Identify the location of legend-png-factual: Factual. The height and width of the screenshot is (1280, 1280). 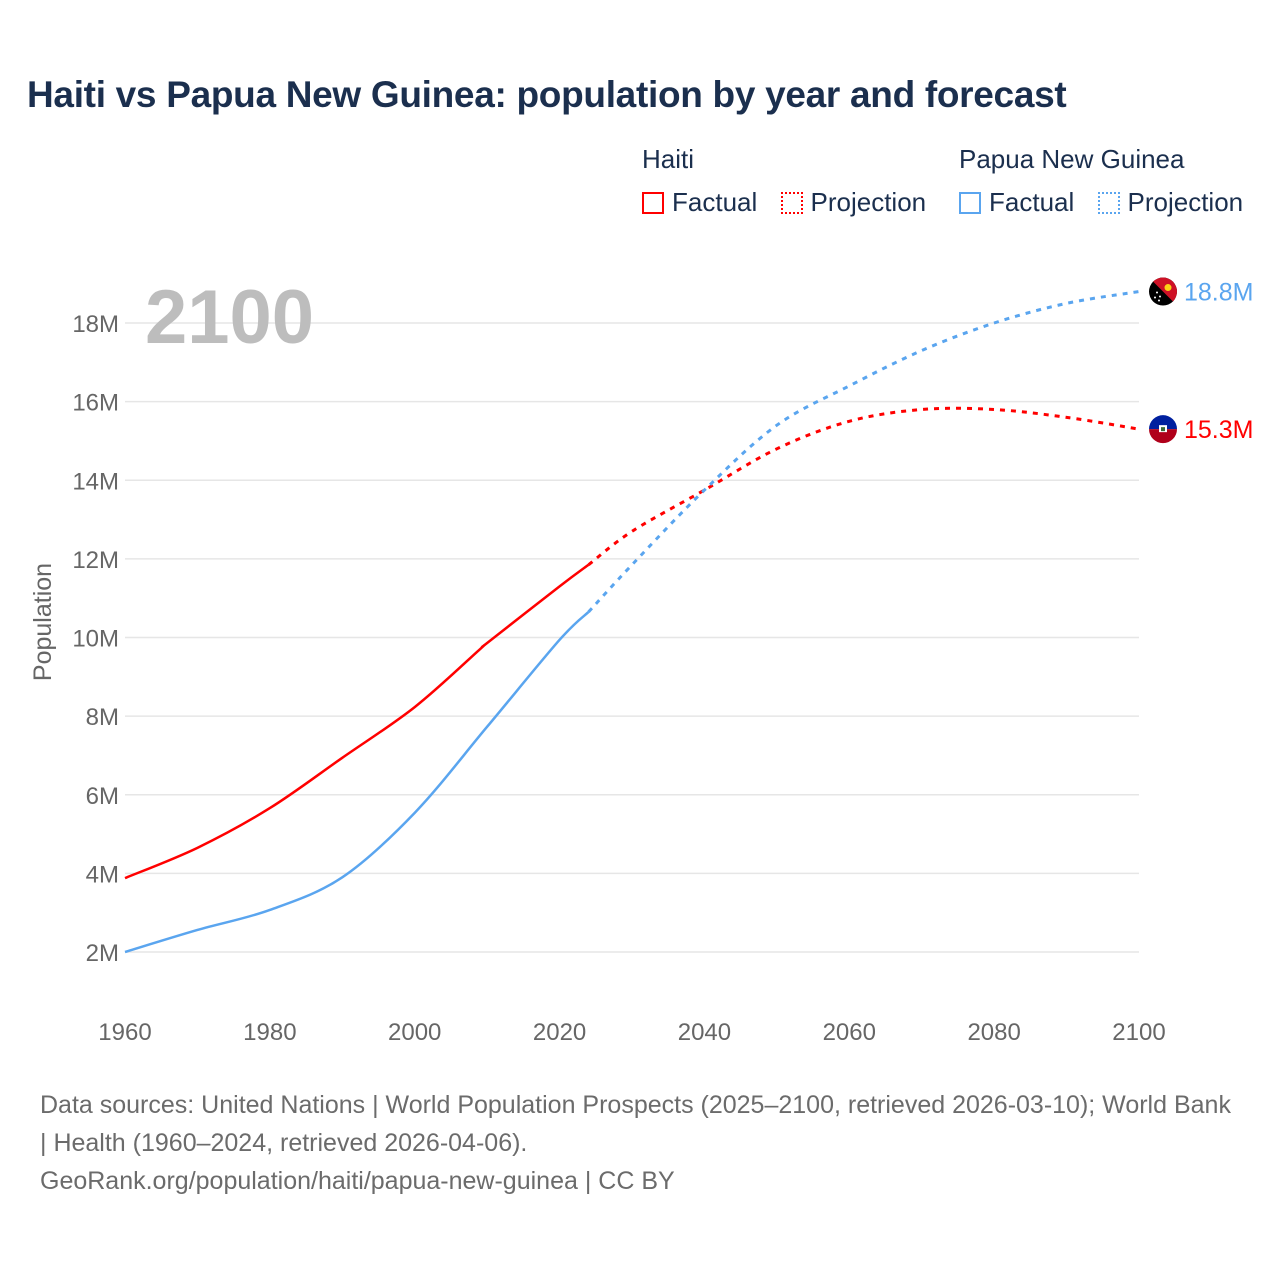
(1016, 202).